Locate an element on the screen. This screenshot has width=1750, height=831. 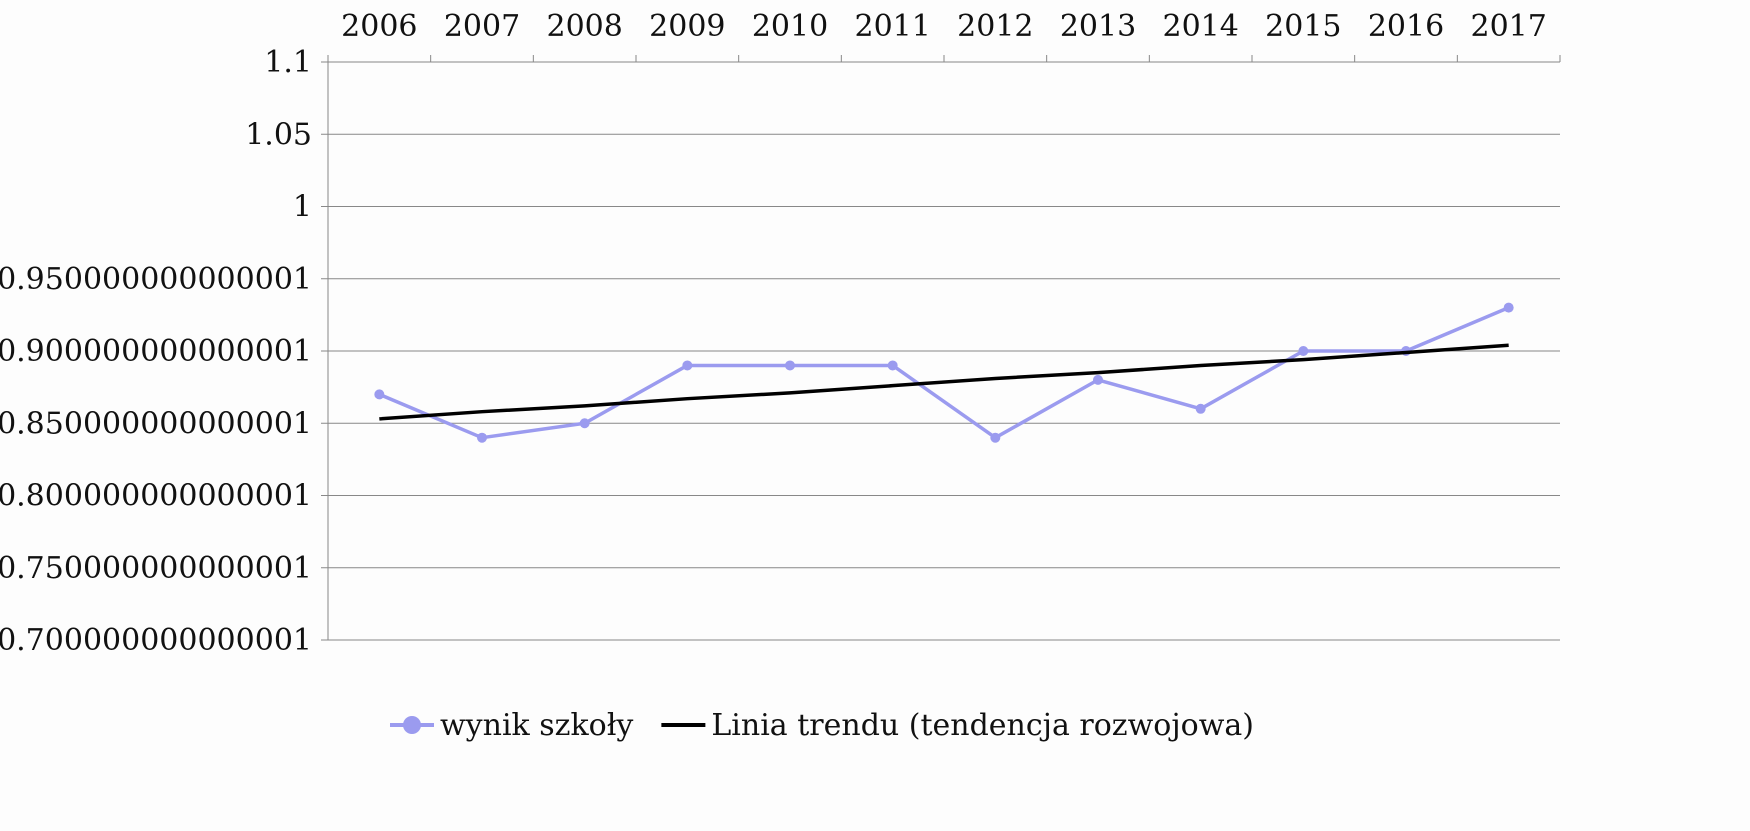
x-tick-label: 2013 is located at coordinates (1098, 26).